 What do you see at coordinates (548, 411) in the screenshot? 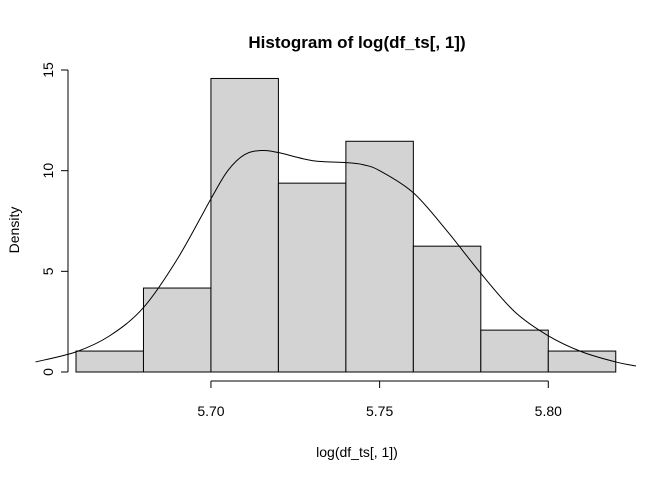
I see `x-tick-label: 5.80` at bounding box center [548, 411].